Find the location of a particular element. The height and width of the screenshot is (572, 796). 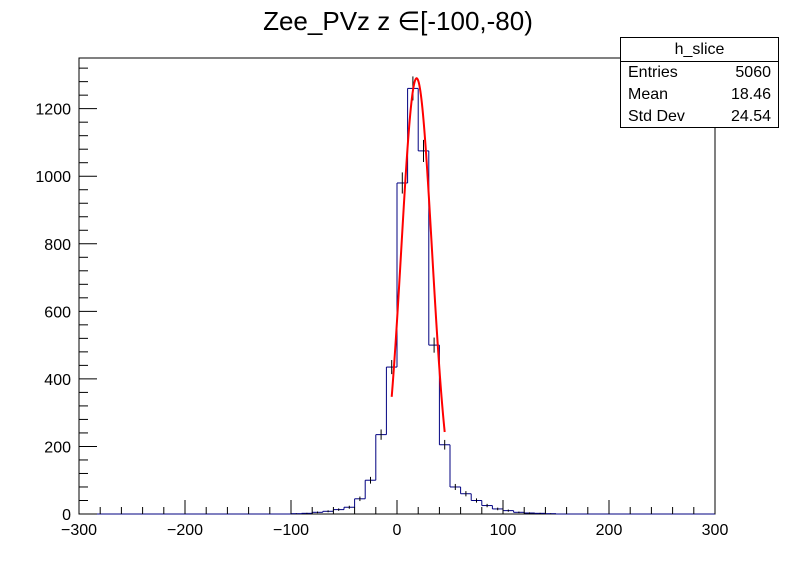

y-tick-label: 400 is located at coordinates (57, 380).